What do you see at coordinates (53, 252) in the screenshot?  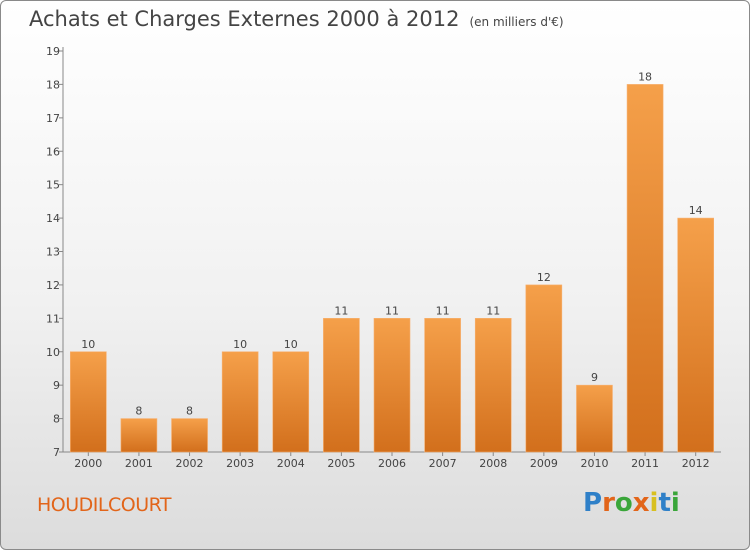 I see `y-tick-label: 13` at bounding box center [53, 252].